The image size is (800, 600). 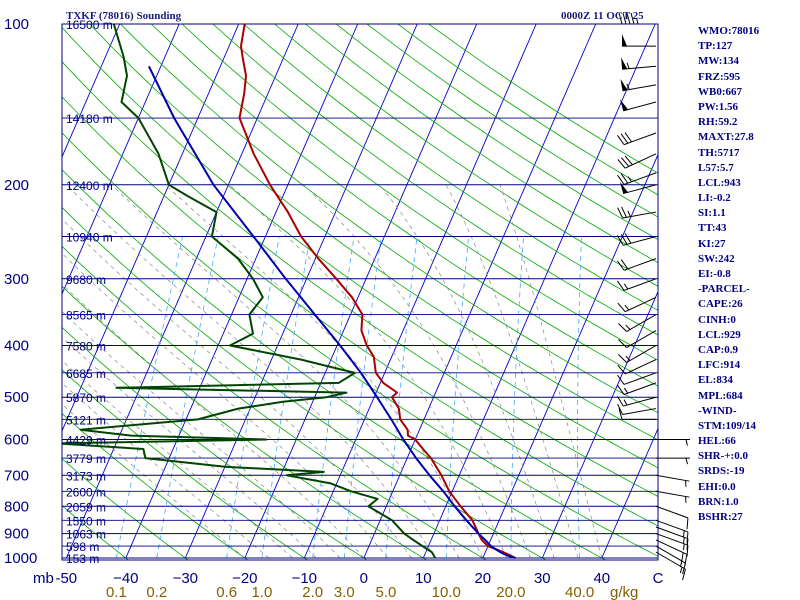 I want to click on height-label: 12400 m, so click(x=89, y=186).